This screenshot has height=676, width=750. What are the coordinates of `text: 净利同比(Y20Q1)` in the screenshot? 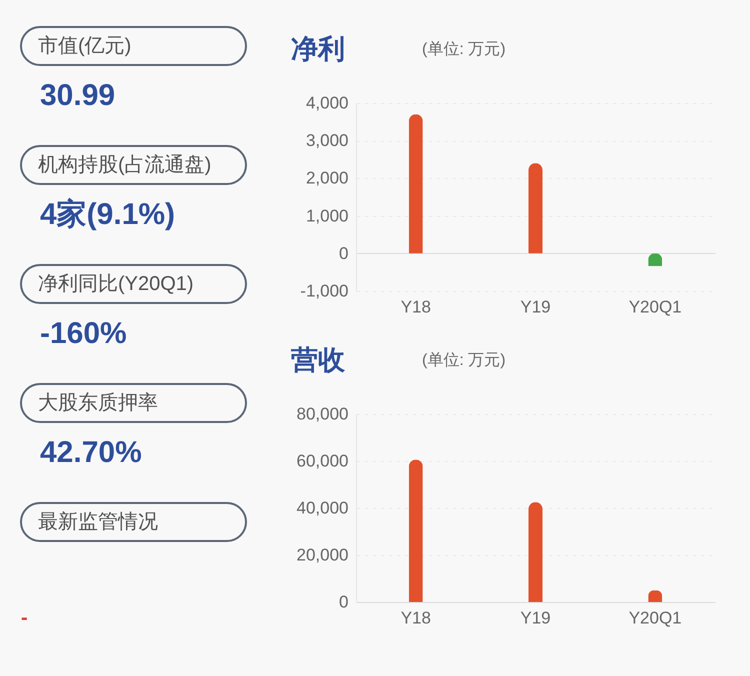 It's located at (116, 284).